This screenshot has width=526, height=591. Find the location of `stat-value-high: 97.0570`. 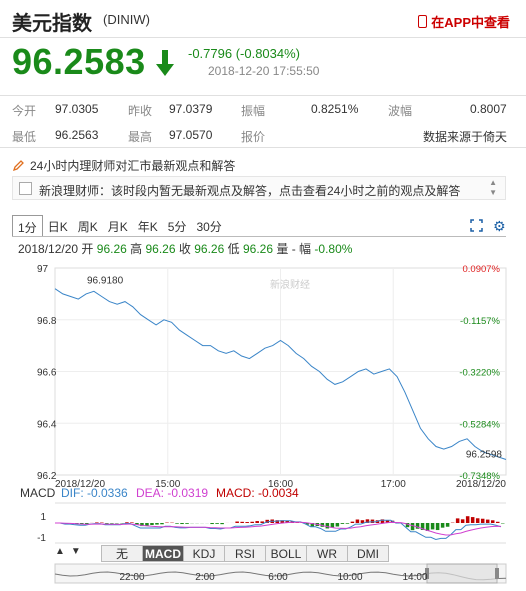

stat-value-high: 97.0570 is located at coordinates (191, 135).